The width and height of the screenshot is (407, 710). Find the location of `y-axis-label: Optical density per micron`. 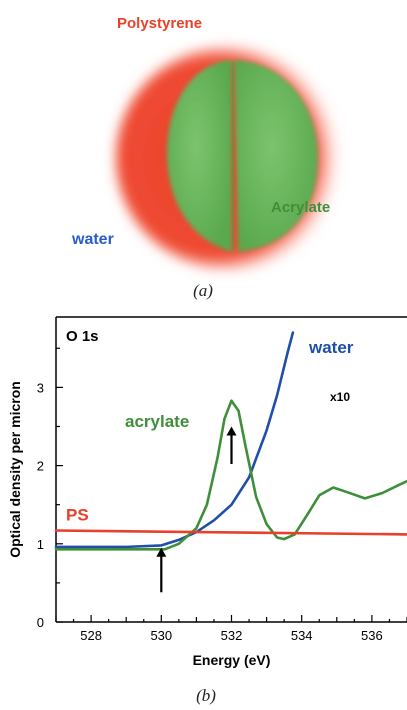

y-axis-label: Optical density per micron is located at coordinates (15, 469).